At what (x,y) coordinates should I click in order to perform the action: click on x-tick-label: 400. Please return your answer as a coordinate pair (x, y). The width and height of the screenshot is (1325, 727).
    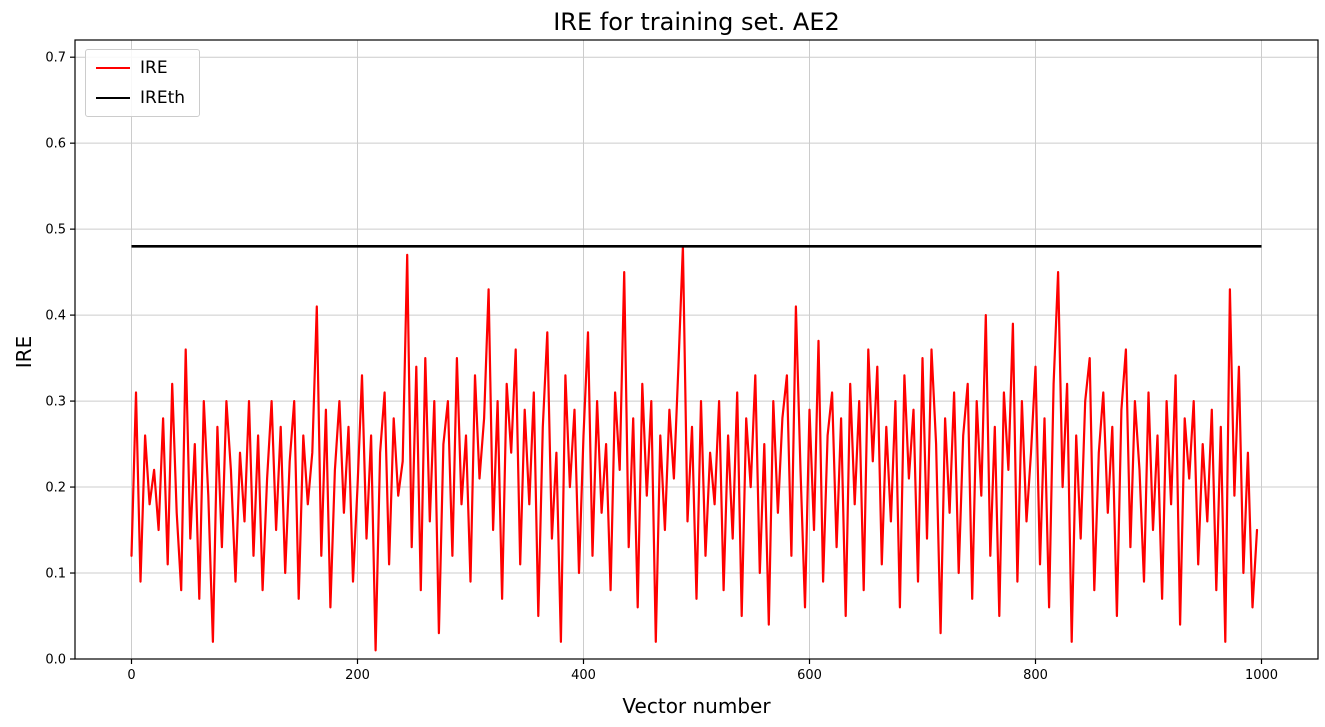
    Looking at the image, I should click on (583, 675).